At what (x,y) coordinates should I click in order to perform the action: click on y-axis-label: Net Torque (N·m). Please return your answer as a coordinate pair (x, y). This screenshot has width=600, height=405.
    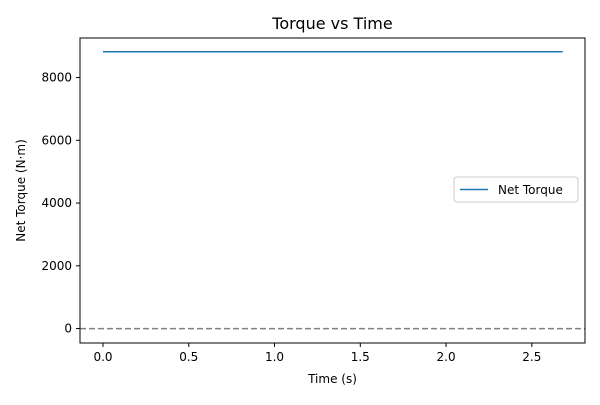
    Looking at the image, I should click on (21, 190).